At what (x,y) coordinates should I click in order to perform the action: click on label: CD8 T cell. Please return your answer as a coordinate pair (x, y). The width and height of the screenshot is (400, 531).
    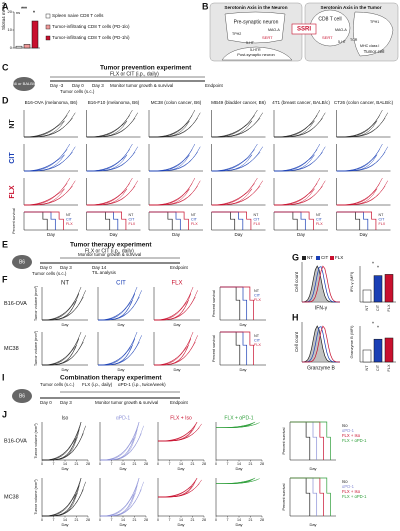
    Looking at the image, I should click on (329, 19).